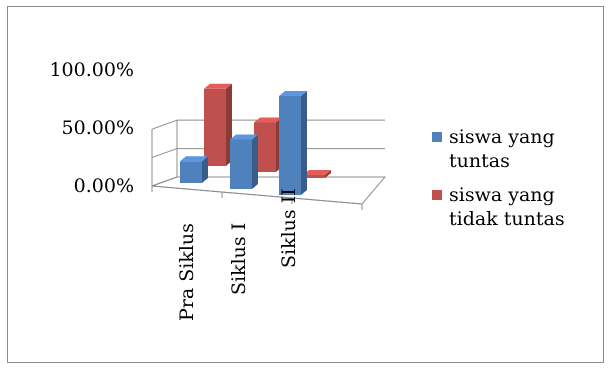 Image resolution: width=611 pixels, height=369 pixels. Describe the element at coordinates (507, 219) in the screenshot. I see `legend-label-tidak-tuntas-2: tidak tuntas` at that location.